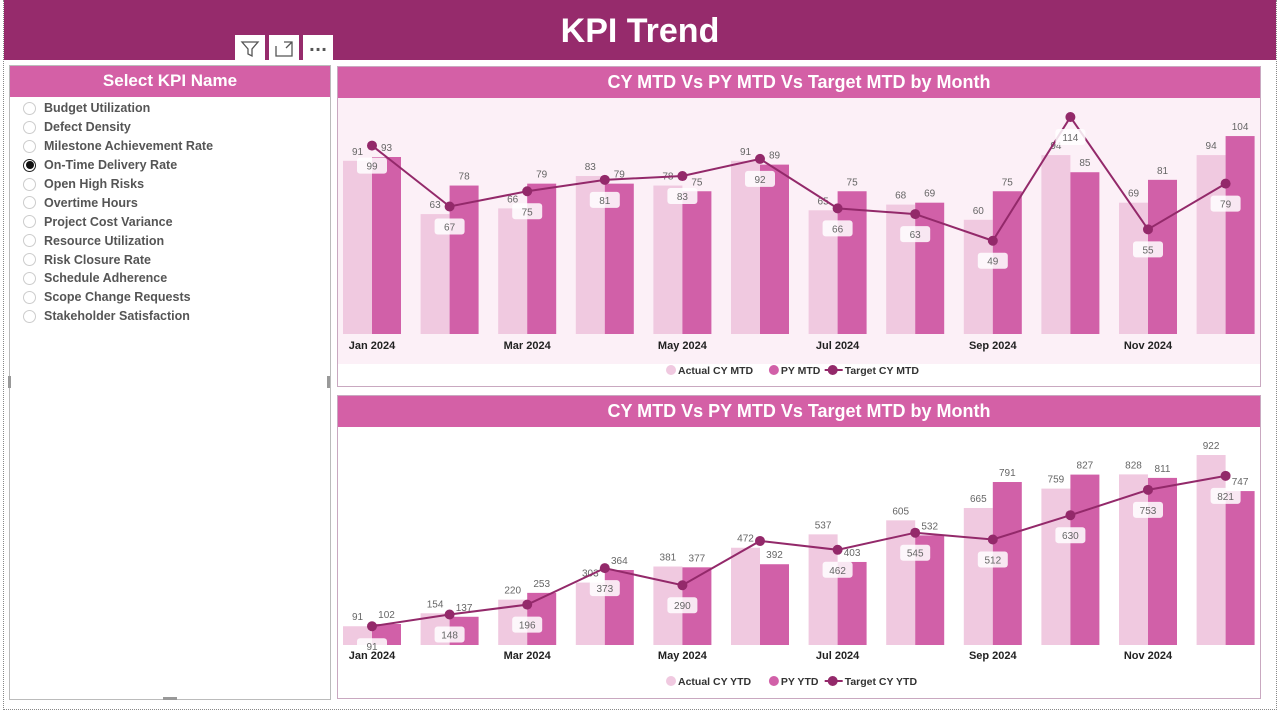 The width and height of the screenshot is (1280, 712). Describe the element at coordinates (1056, 480) in the screenshot. I see `data-label-actual: 759` at that location.